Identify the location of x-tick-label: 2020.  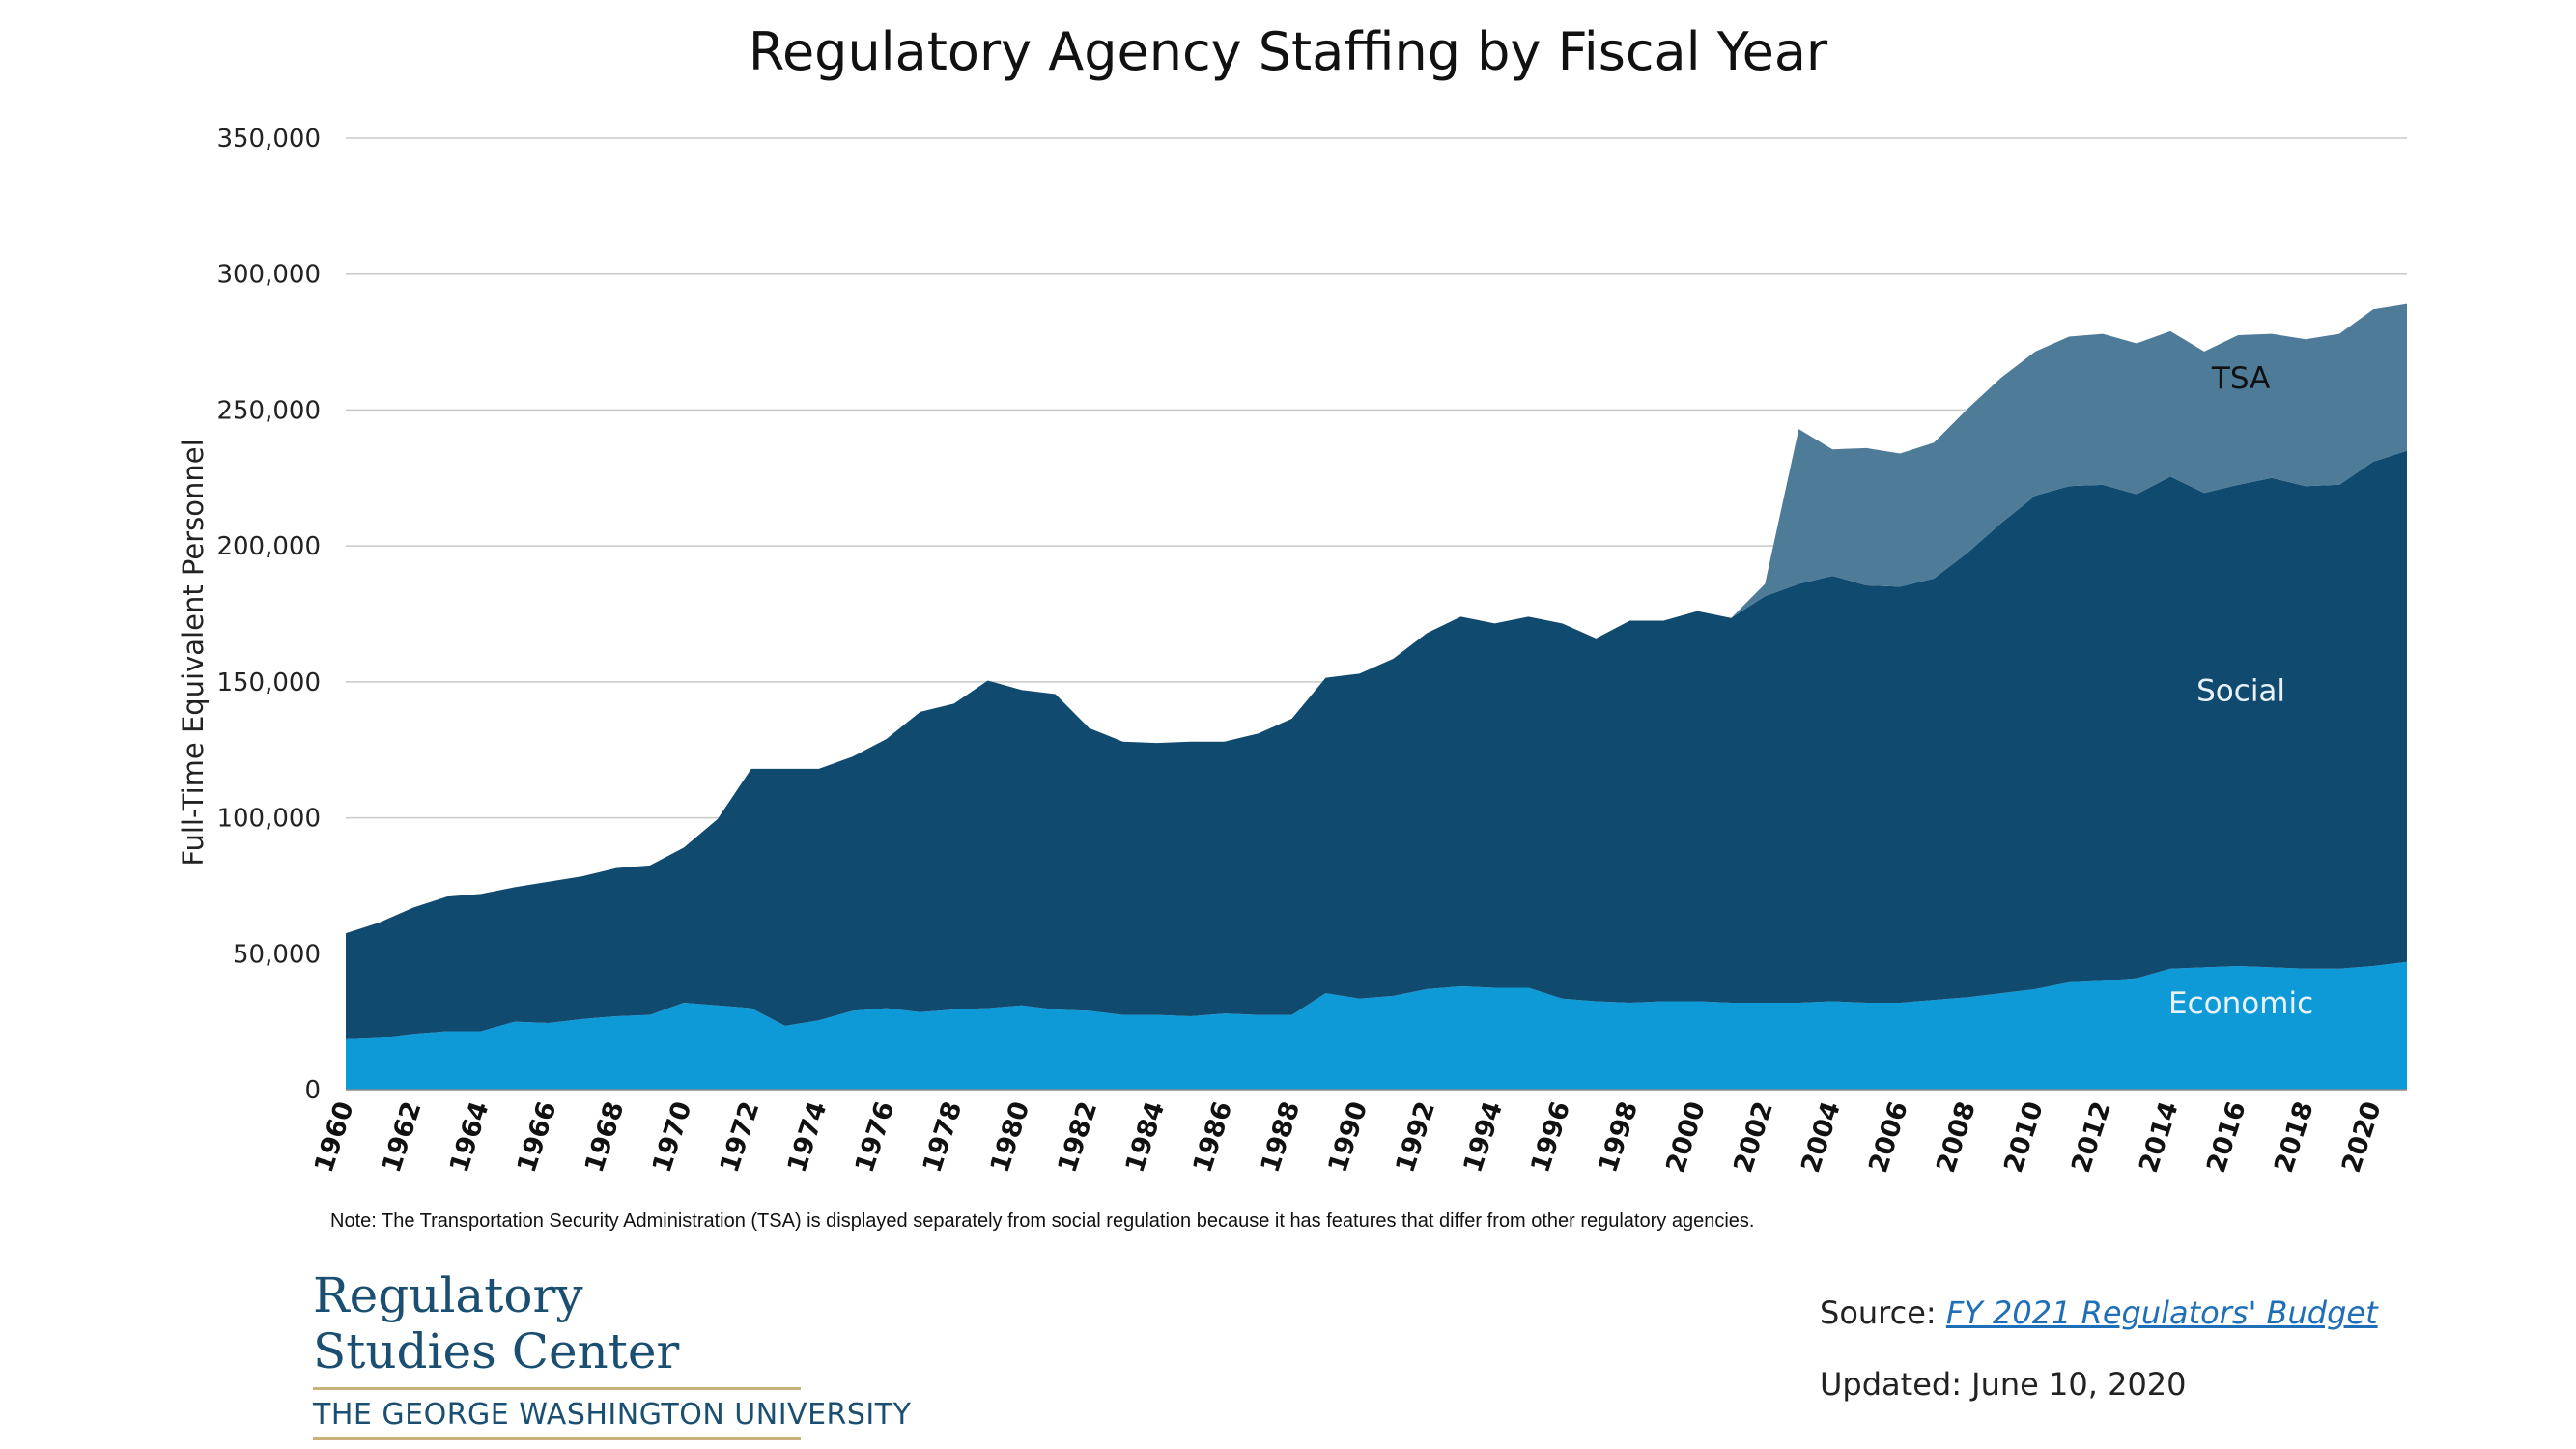
(2362, 1137).